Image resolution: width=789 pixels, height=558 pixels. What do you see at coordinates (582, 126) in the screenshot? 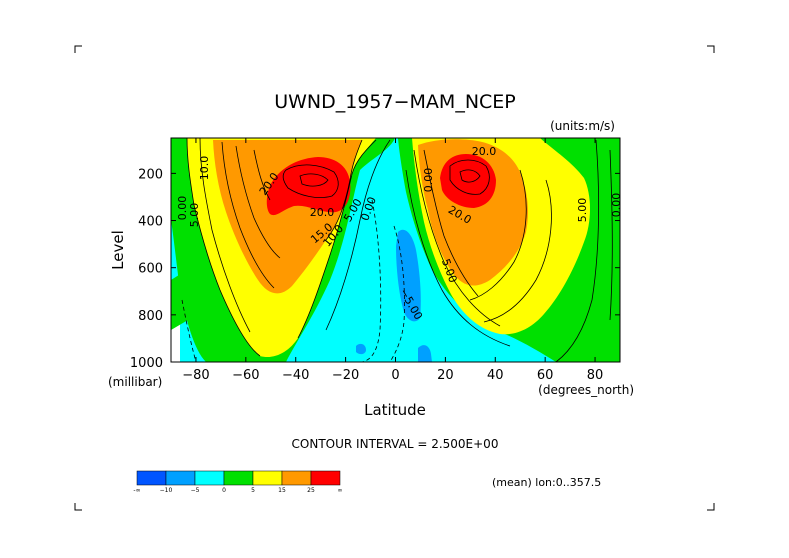
I see `units-label: (units:m/s)` at bounding box center [582, 126].